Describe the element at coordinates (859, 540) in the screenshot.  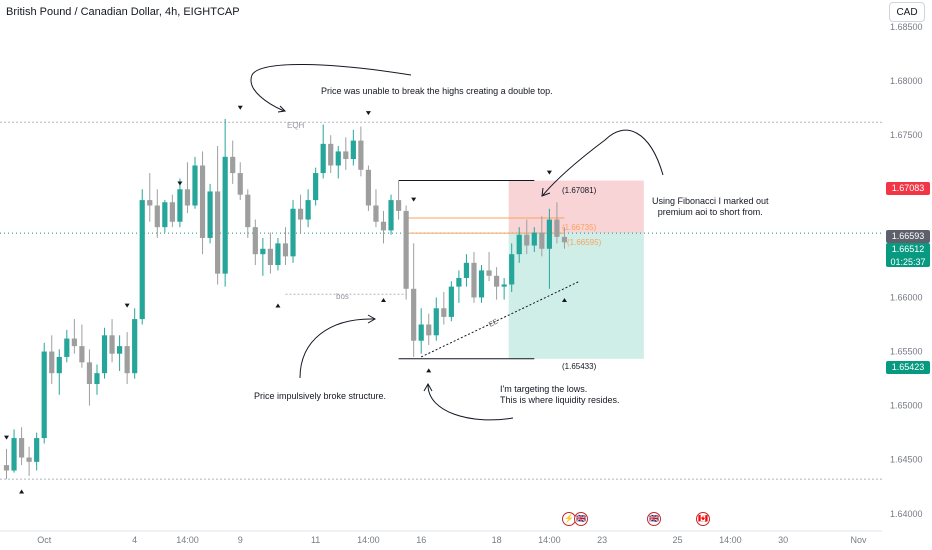
I see `x-tick-label: Nov` at that location.